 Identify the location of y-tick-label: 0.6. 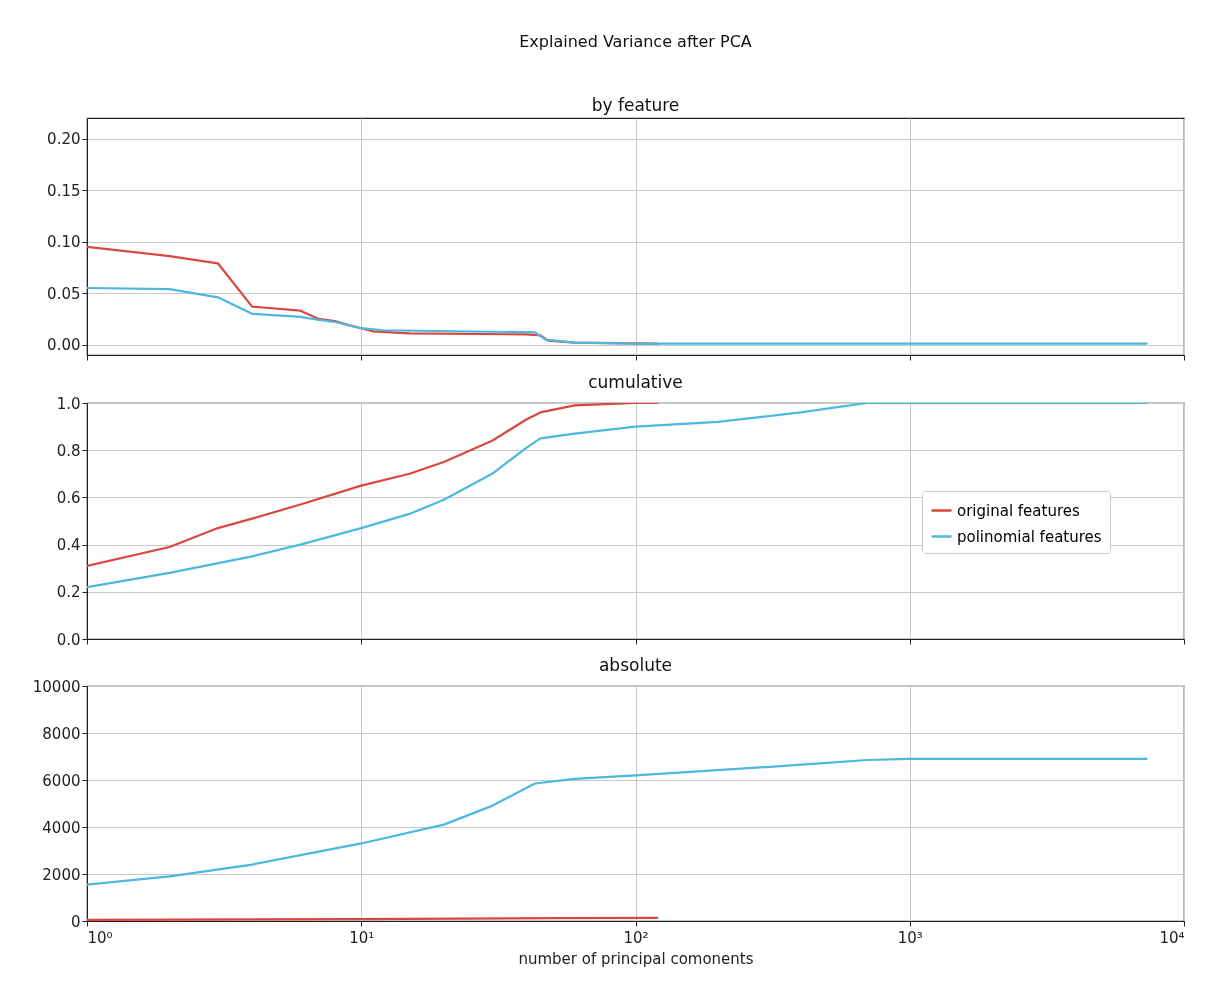
(68, 497).